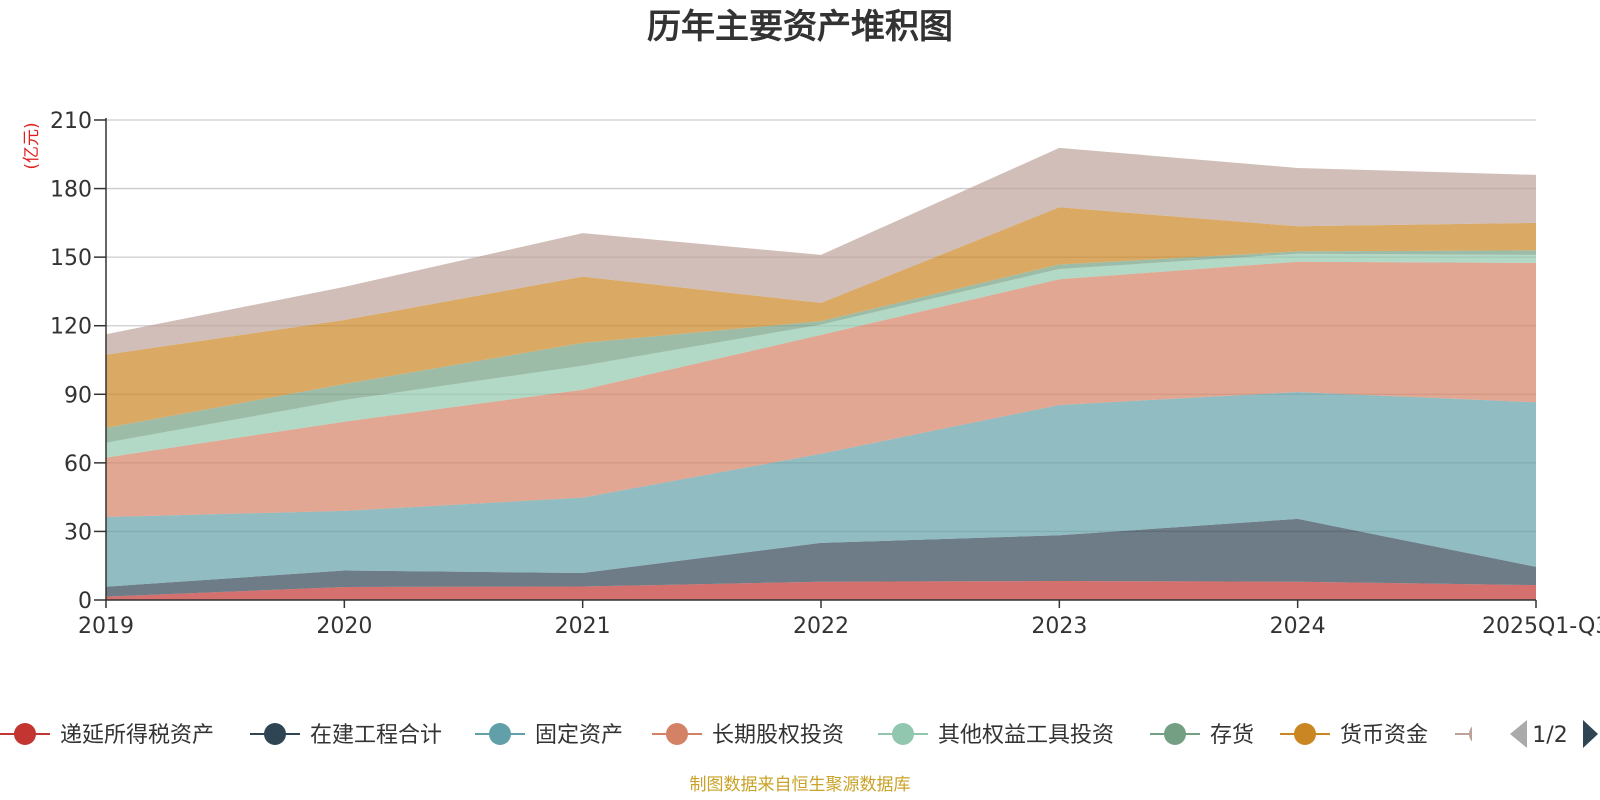 The height and width of the screenshot is (800, 1600). I want to click on legend: 递延所得税资产 在建工程合计 固定资产 长期股权投资 其他权益工具投资 存货 货币资金, so click(752, 735).